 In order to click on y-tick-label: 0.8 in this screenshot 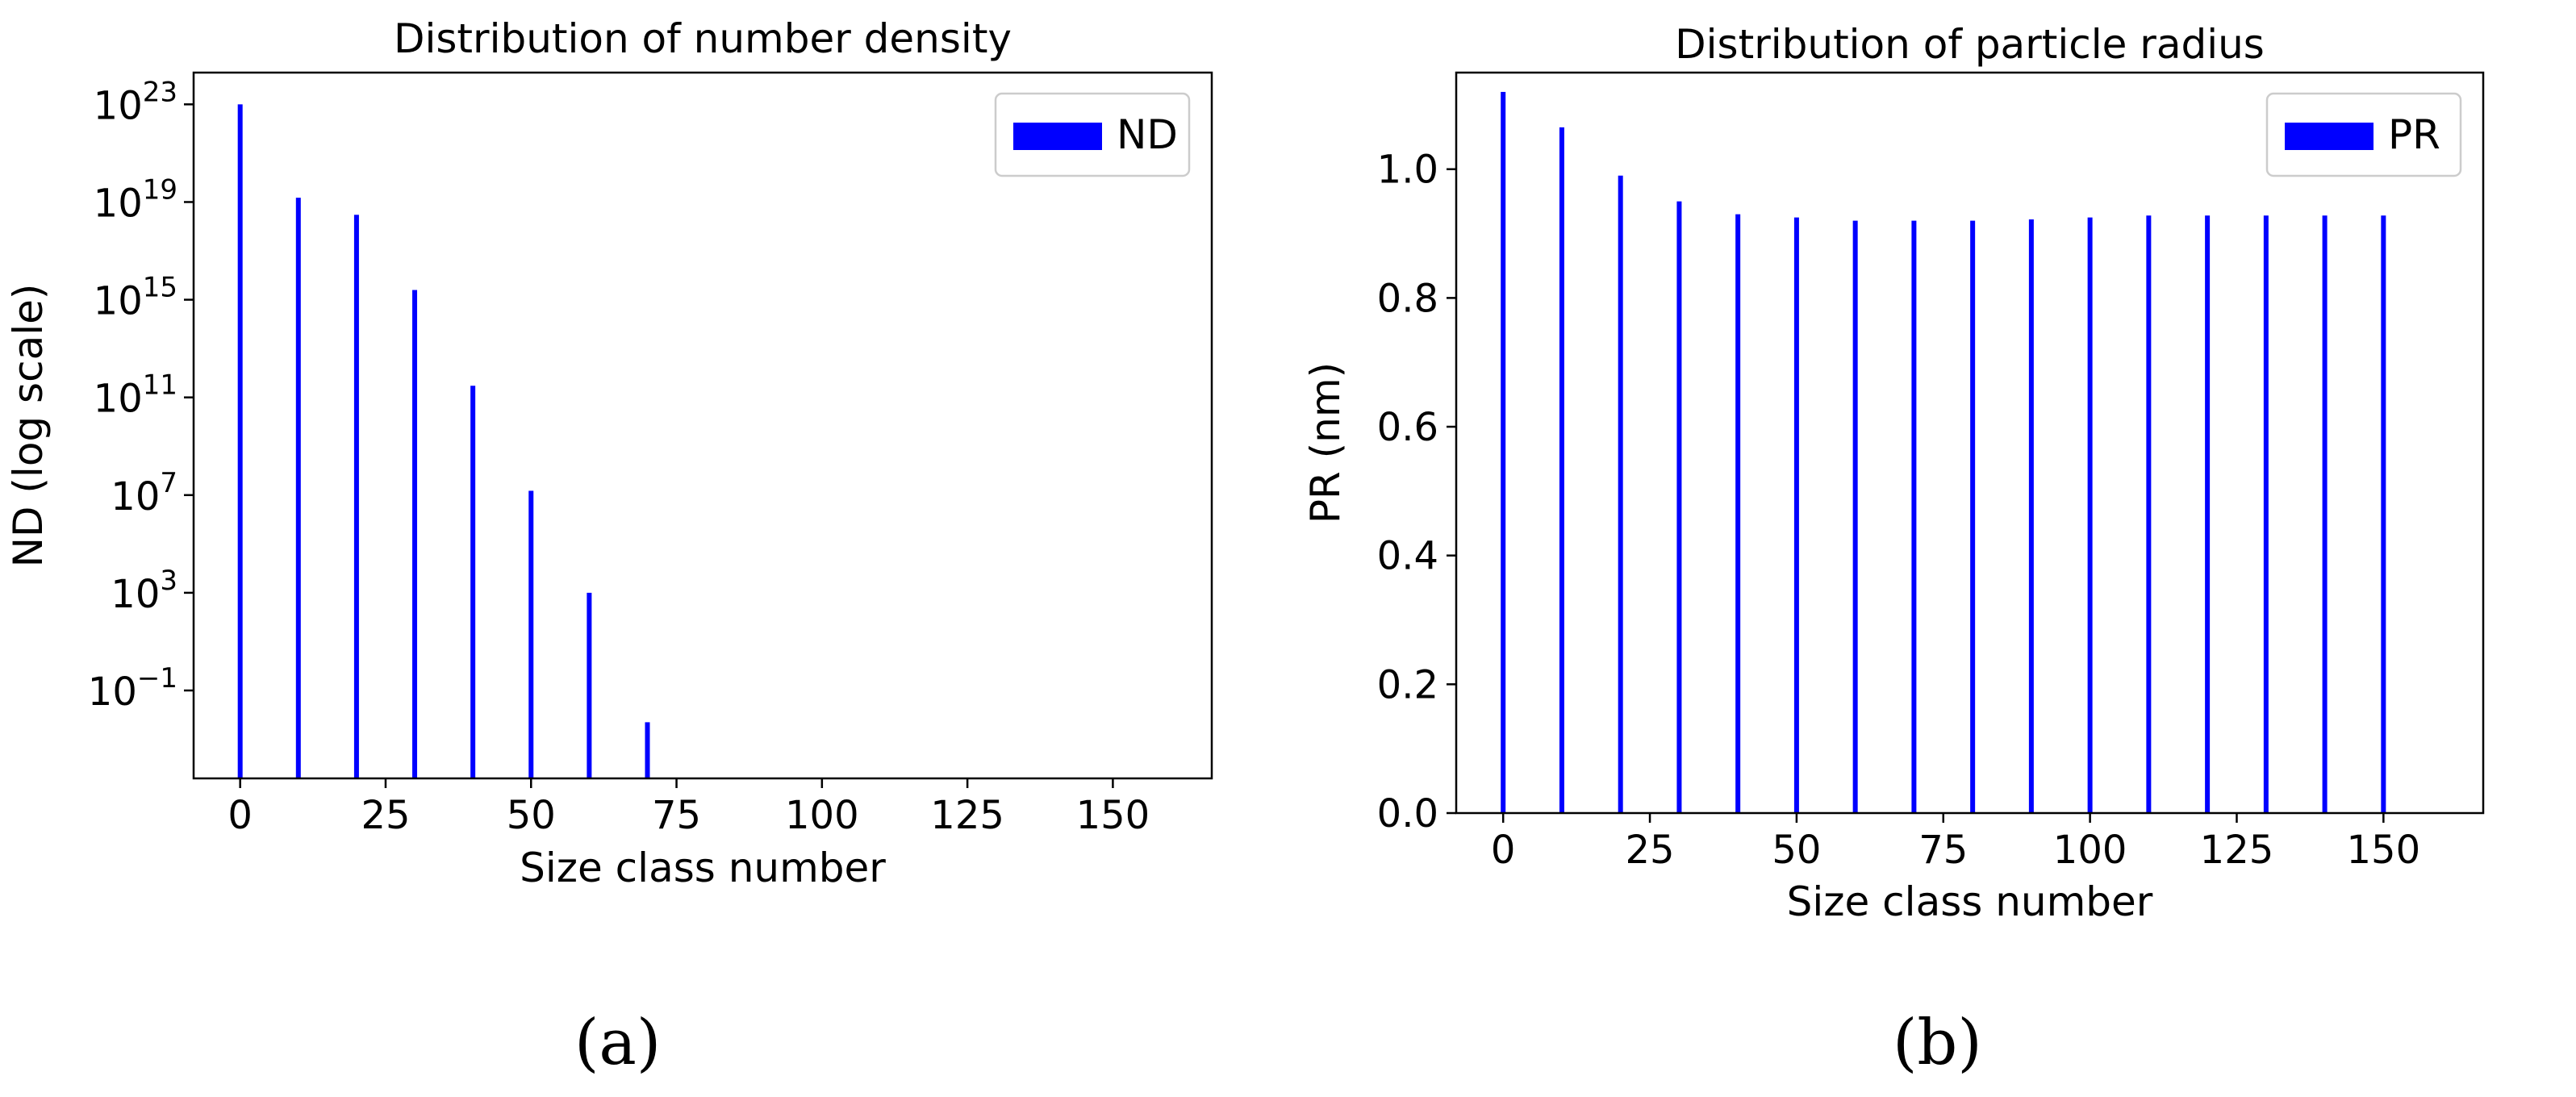, I will do `click(1407, 298)`.